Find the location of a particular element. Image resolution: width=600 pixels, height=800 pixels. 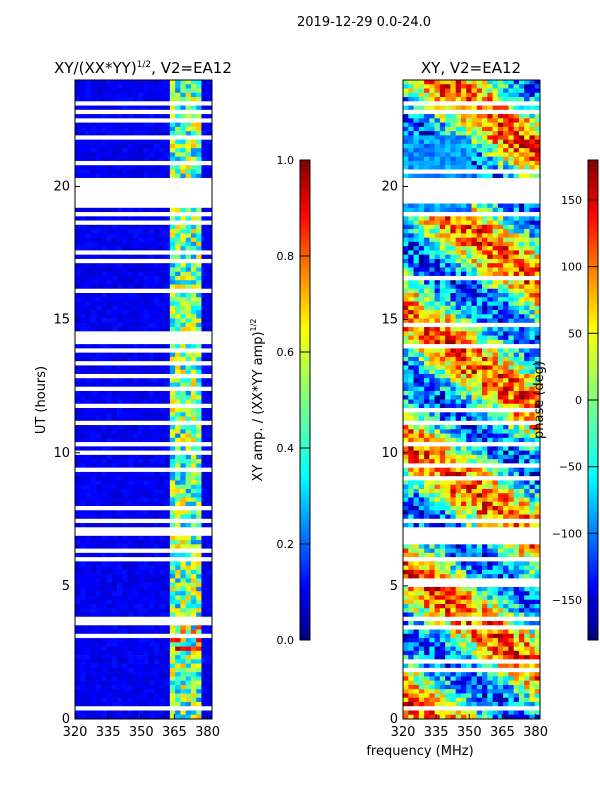

amplitude-colorbar-gradient is located at coordinates (305, 400).